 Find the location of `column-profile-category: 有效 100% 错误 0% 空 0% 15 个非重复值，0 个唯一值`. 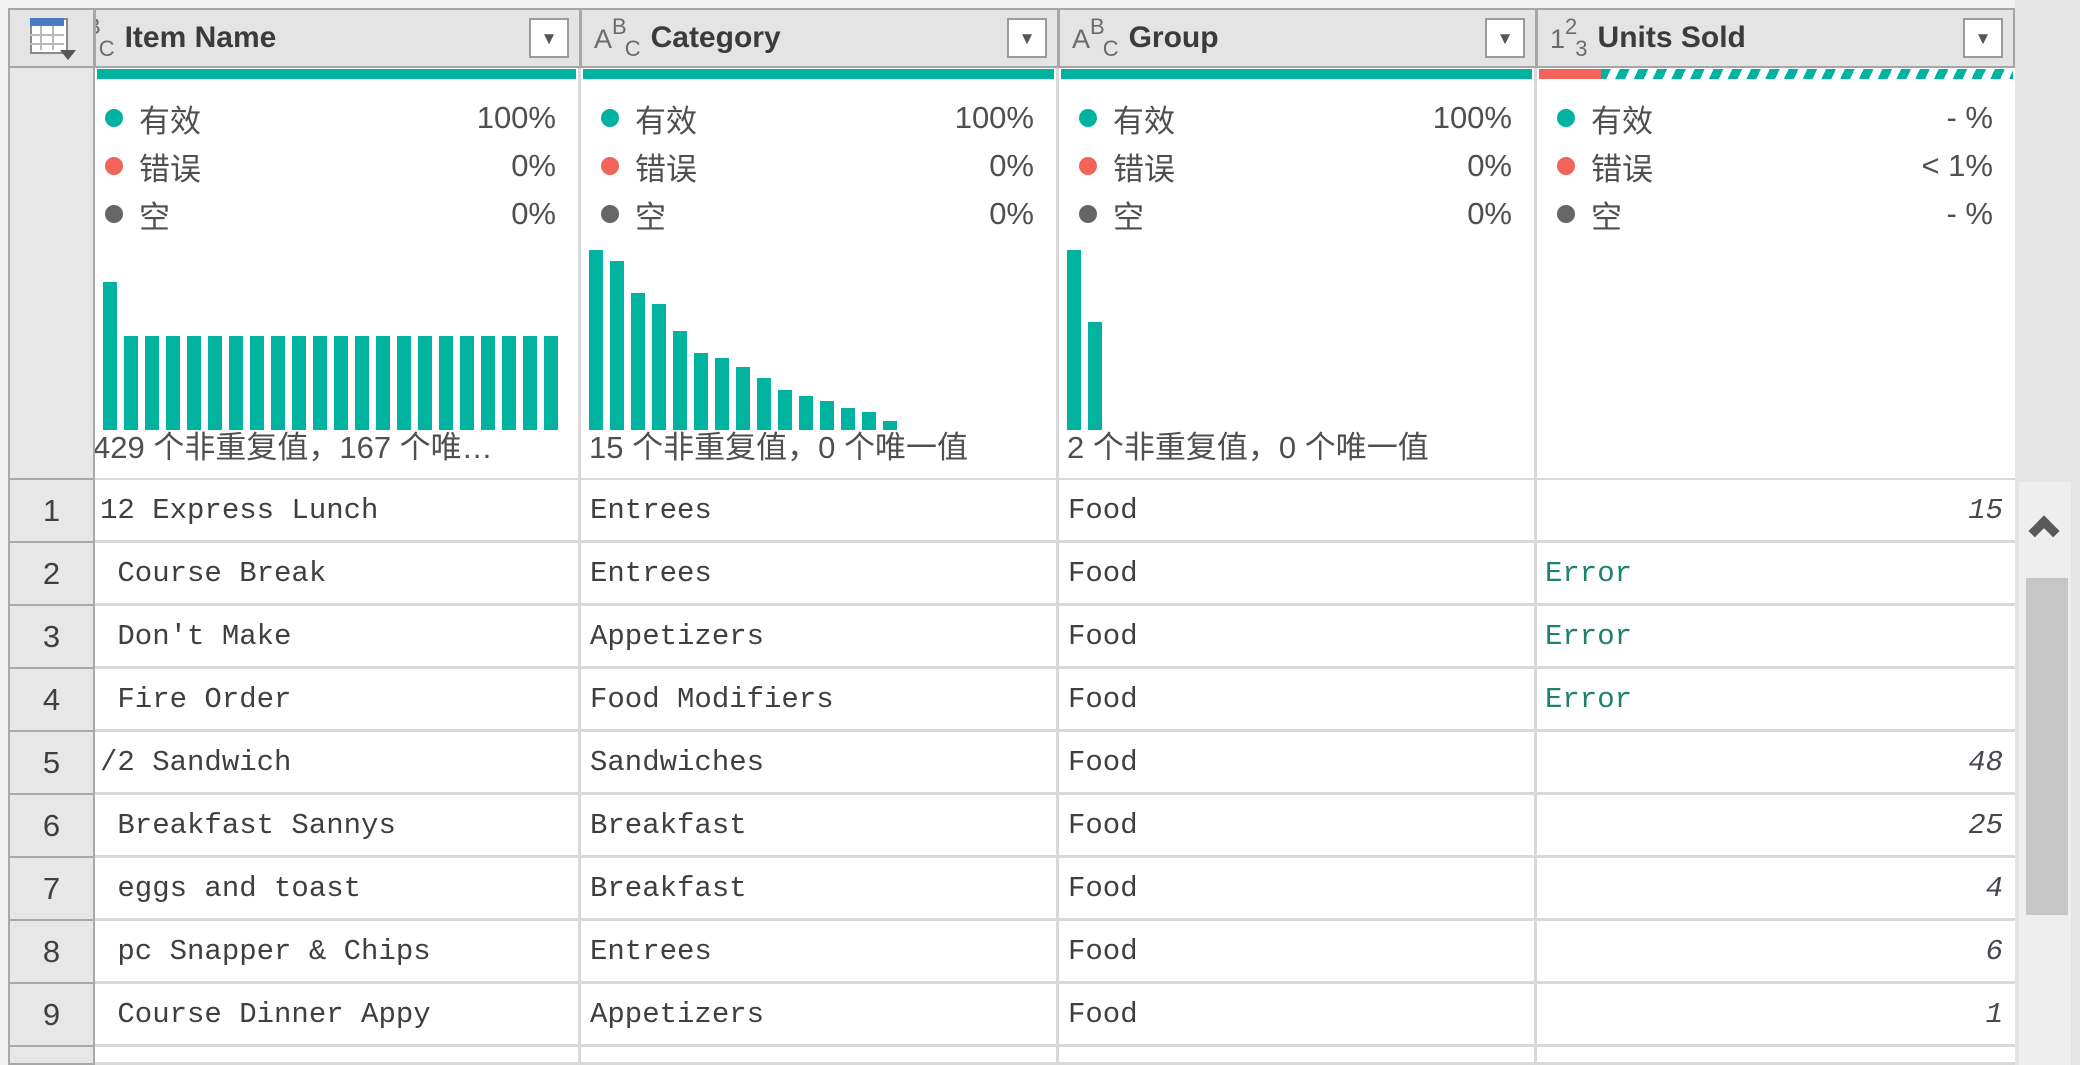

column-profile-category: 有效 100% 错误 0% 空 0% 15 个非重复值，0 个唯一值 is located at coordinates (820, 274).